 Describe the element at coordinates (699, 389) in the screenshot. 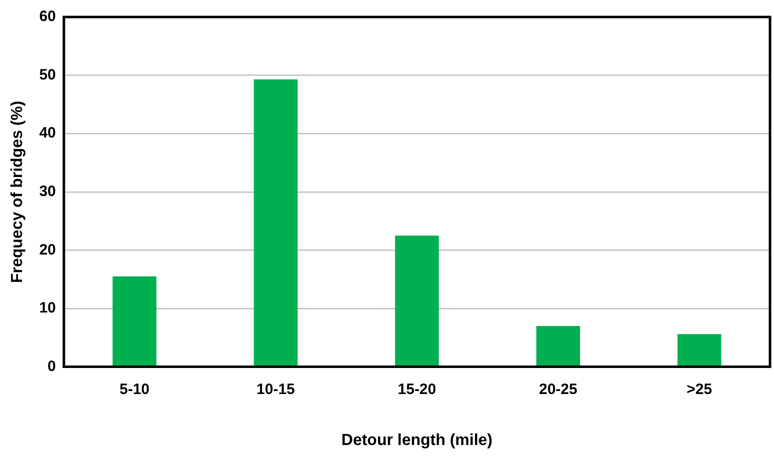

I see `x-tick-label: >25` at that location.